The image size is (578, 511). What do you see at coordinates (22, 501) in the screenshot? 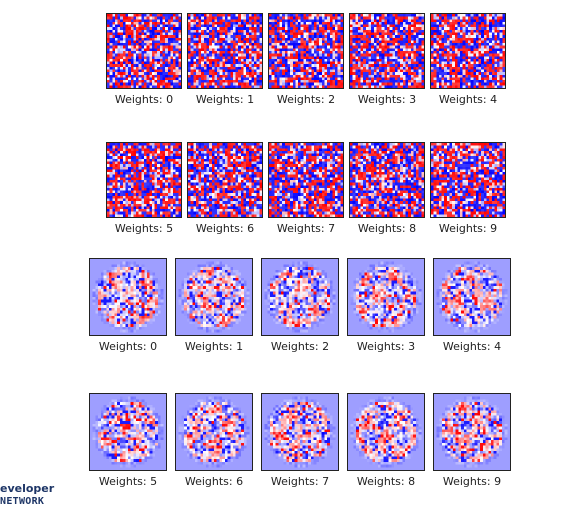
I see `watermark-line-2: NETWORK` at bounding box center [22, 501].